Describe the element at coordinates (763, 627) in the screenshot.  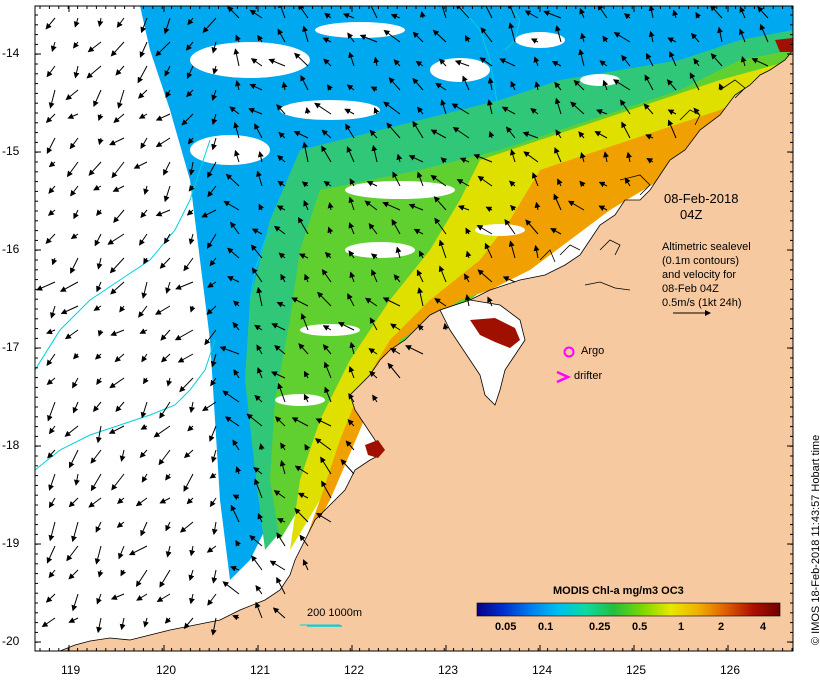
I see `colorbar-tick-label: 4` at that location.